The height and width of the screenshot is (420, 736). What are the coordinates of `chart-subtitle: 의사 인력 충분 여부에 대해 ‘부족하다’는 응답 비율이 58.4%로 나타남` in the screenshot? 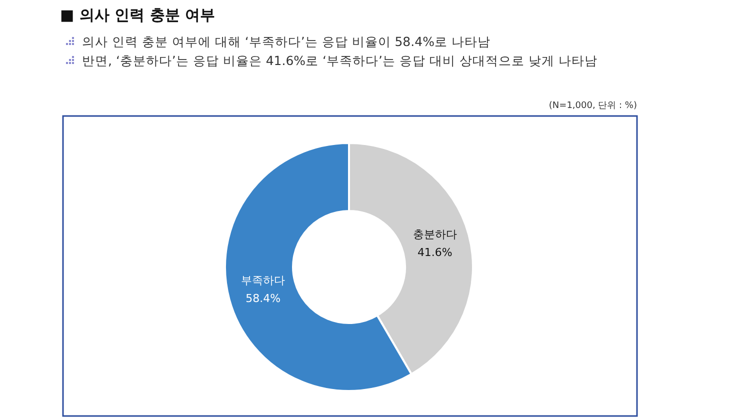 It's located at (286, 41).